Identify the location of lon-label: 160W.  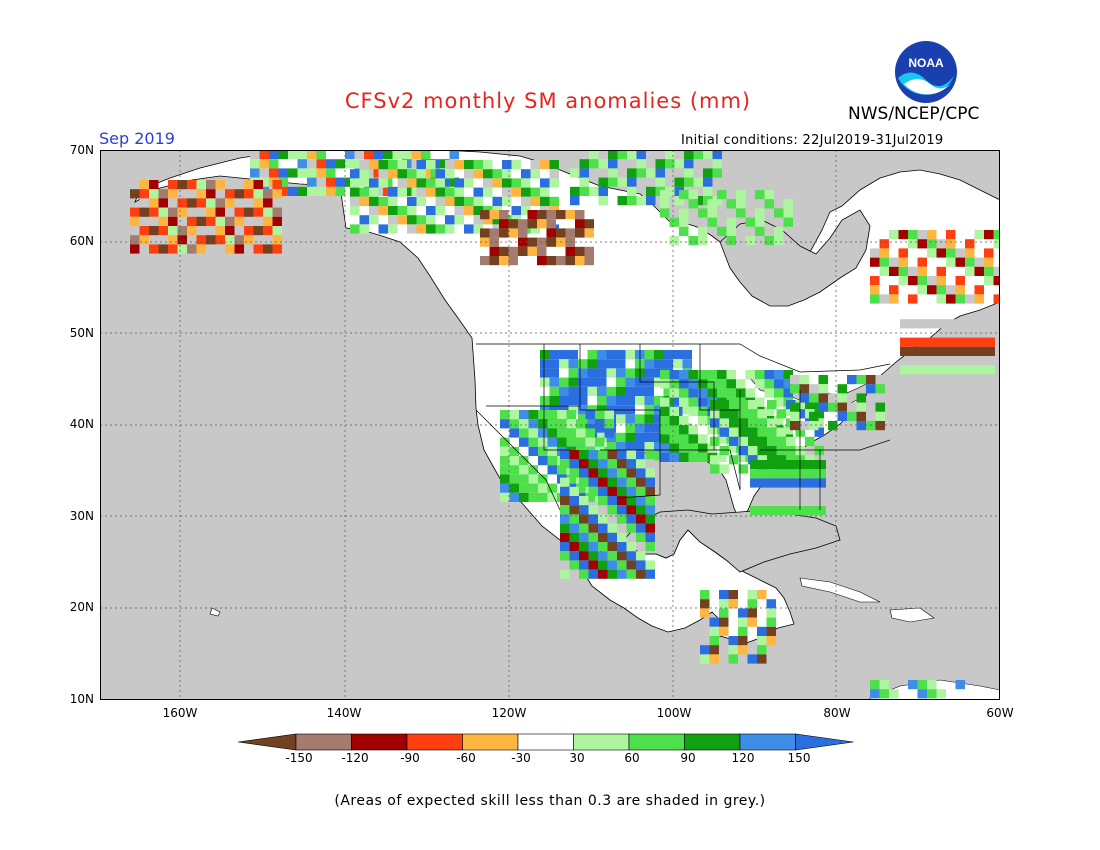
(180, 713).